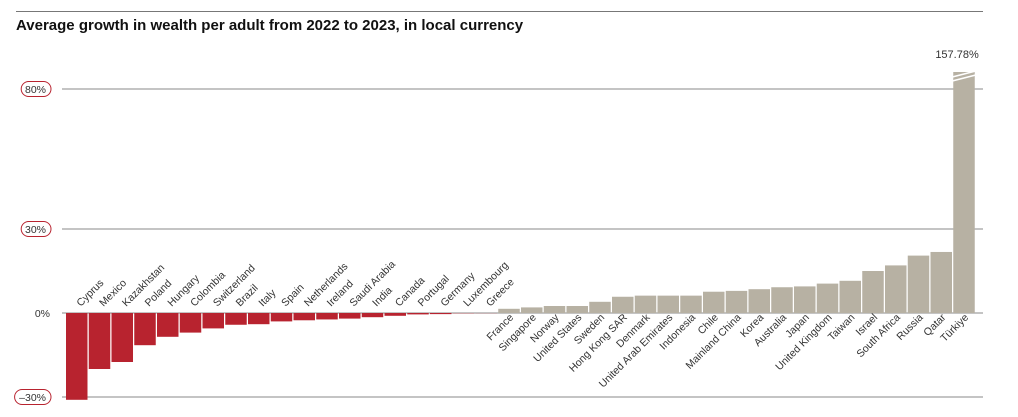 Image resolution: width=1018 pixels, height=417 pixels. I want to click on bar-brazil, so click(236, 319).